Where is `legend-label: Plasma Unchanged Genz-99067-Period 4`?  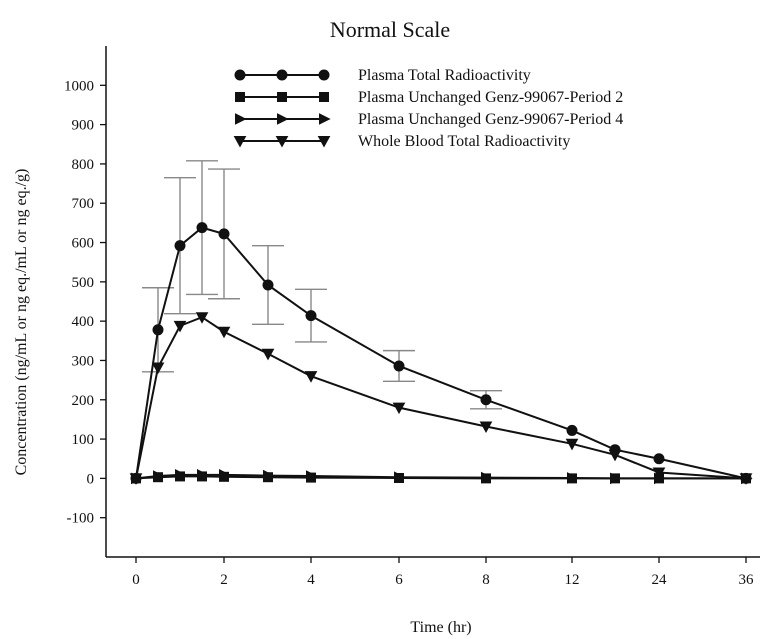
legend-label: Plasma Unchanged Genz-99067-Period 4 is located at coordinates (490, 119).